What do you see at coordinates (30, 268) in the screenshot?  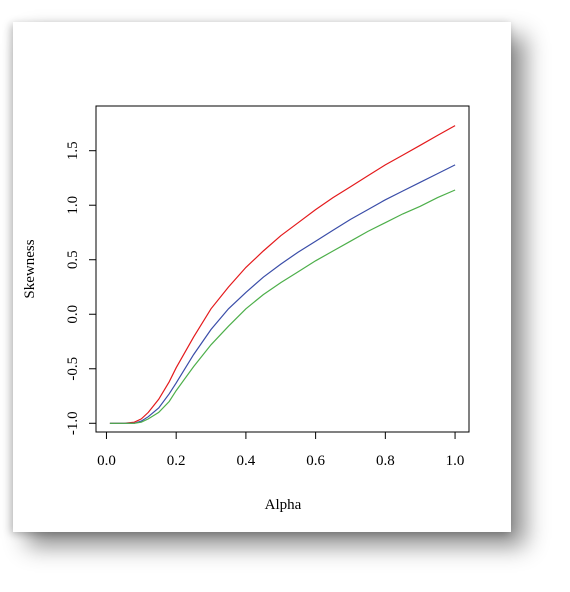 I see `y-axis-label: Skewness` at bounding box center [30, 268].